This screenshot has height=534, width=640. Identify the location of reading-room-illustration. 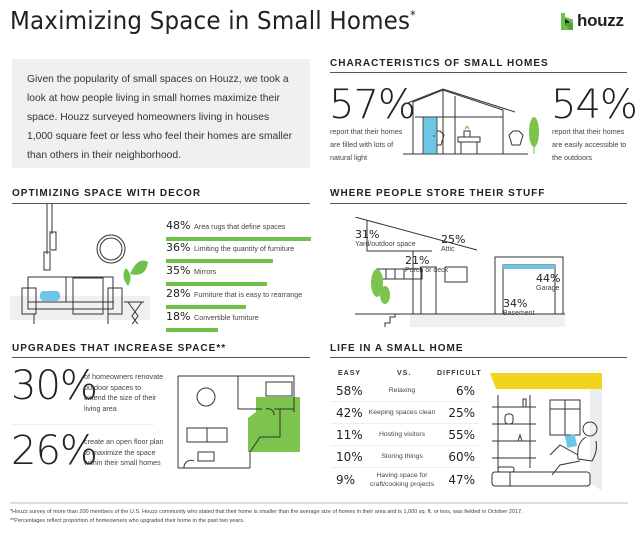
(546, 432).